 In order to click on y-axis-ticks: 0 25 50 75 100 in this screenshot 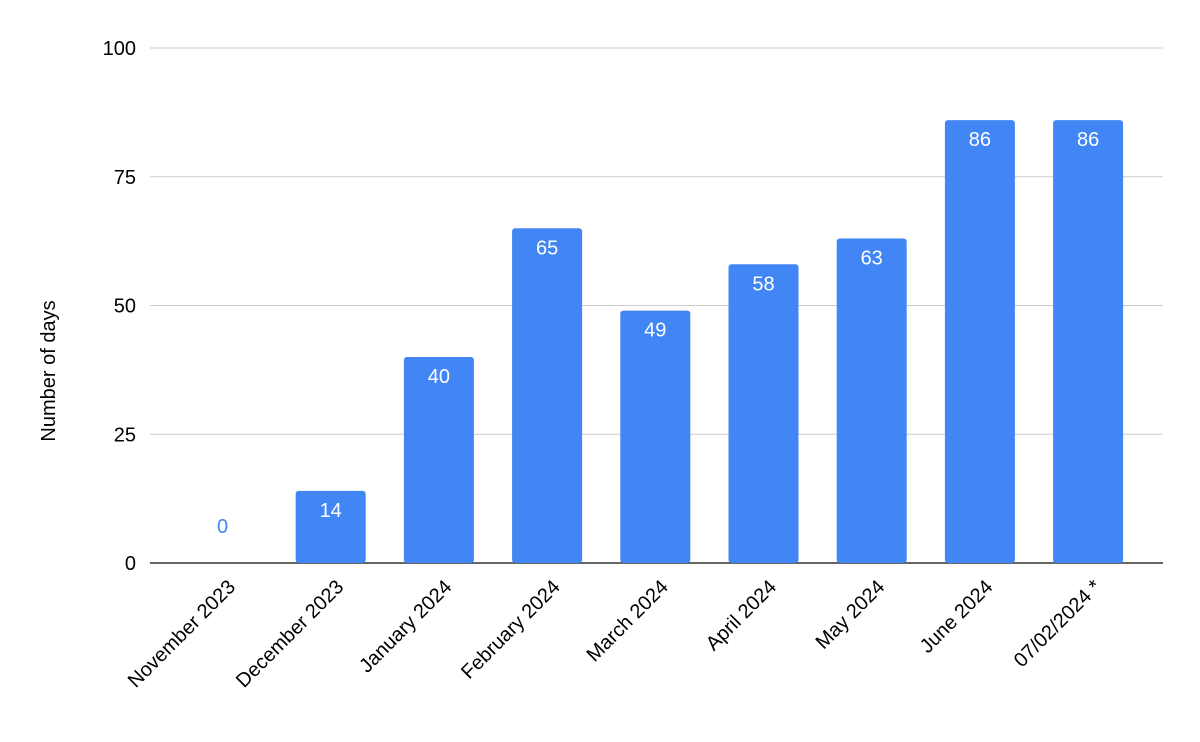, I will do `click(119, 306)`.